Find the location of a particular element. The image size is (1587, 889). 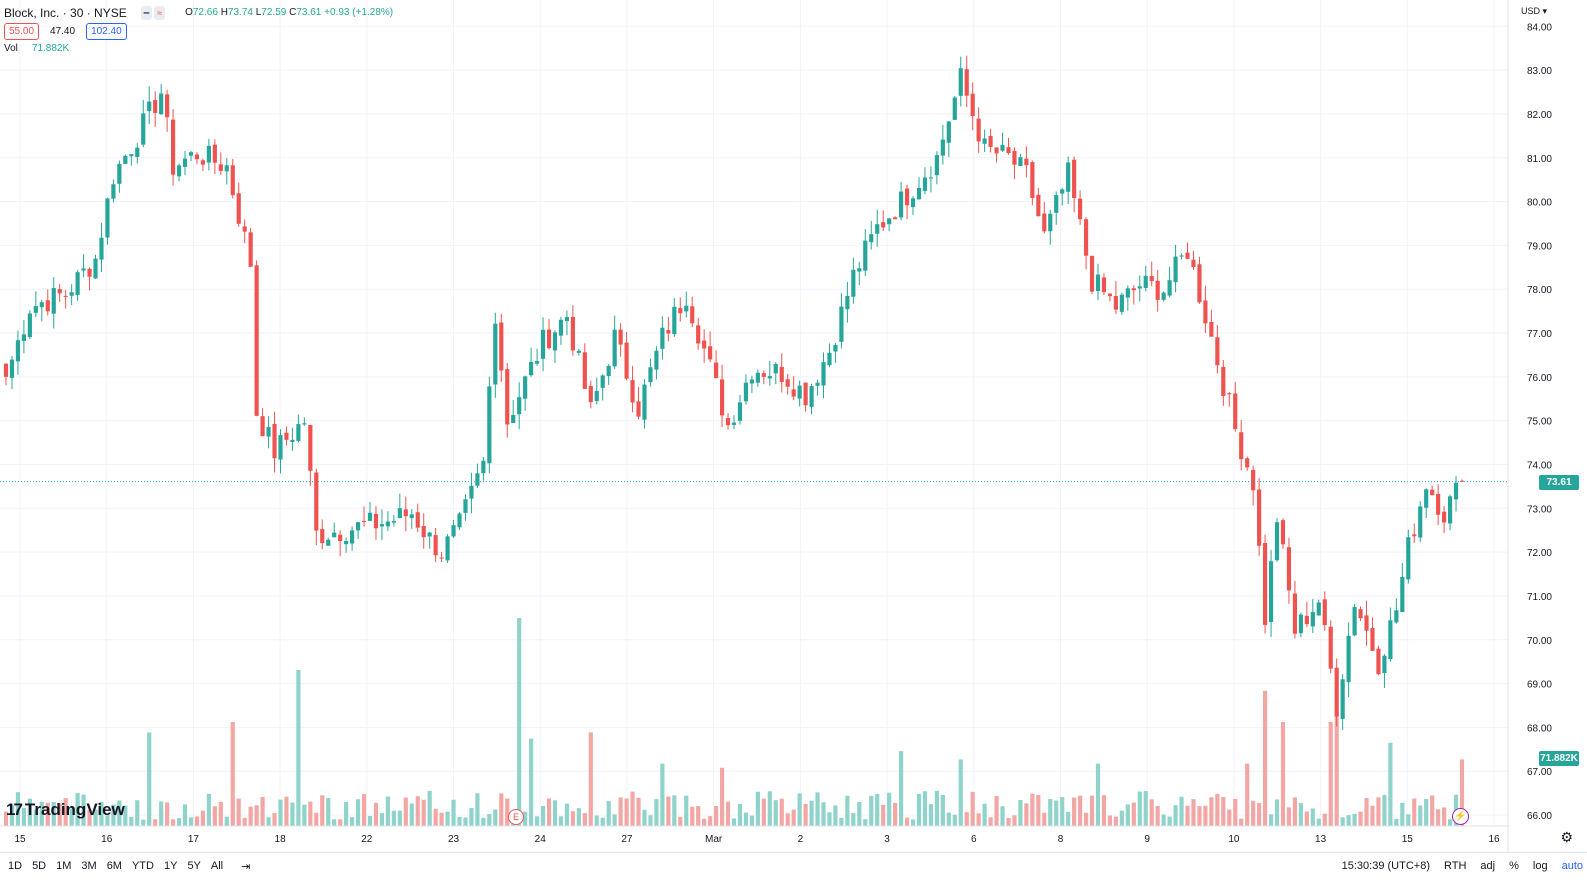

volume-label: Vol is located at coordinates (11, 48).